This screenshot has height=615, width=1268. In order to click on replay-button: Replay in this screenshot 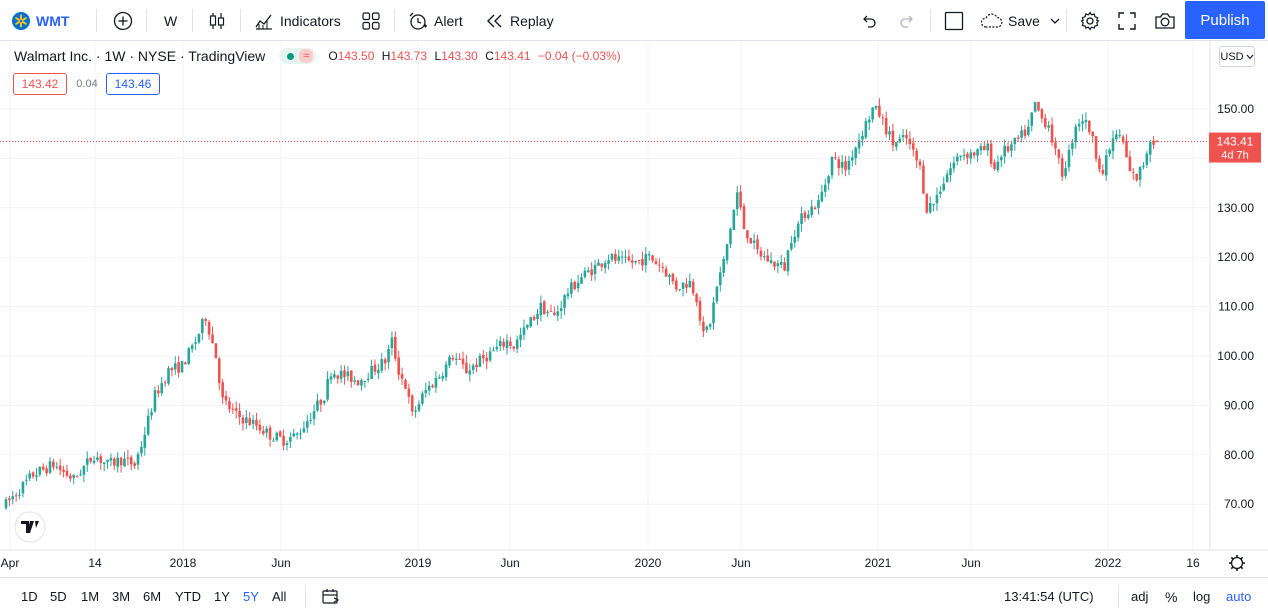, I will do `click(520, 20)`.